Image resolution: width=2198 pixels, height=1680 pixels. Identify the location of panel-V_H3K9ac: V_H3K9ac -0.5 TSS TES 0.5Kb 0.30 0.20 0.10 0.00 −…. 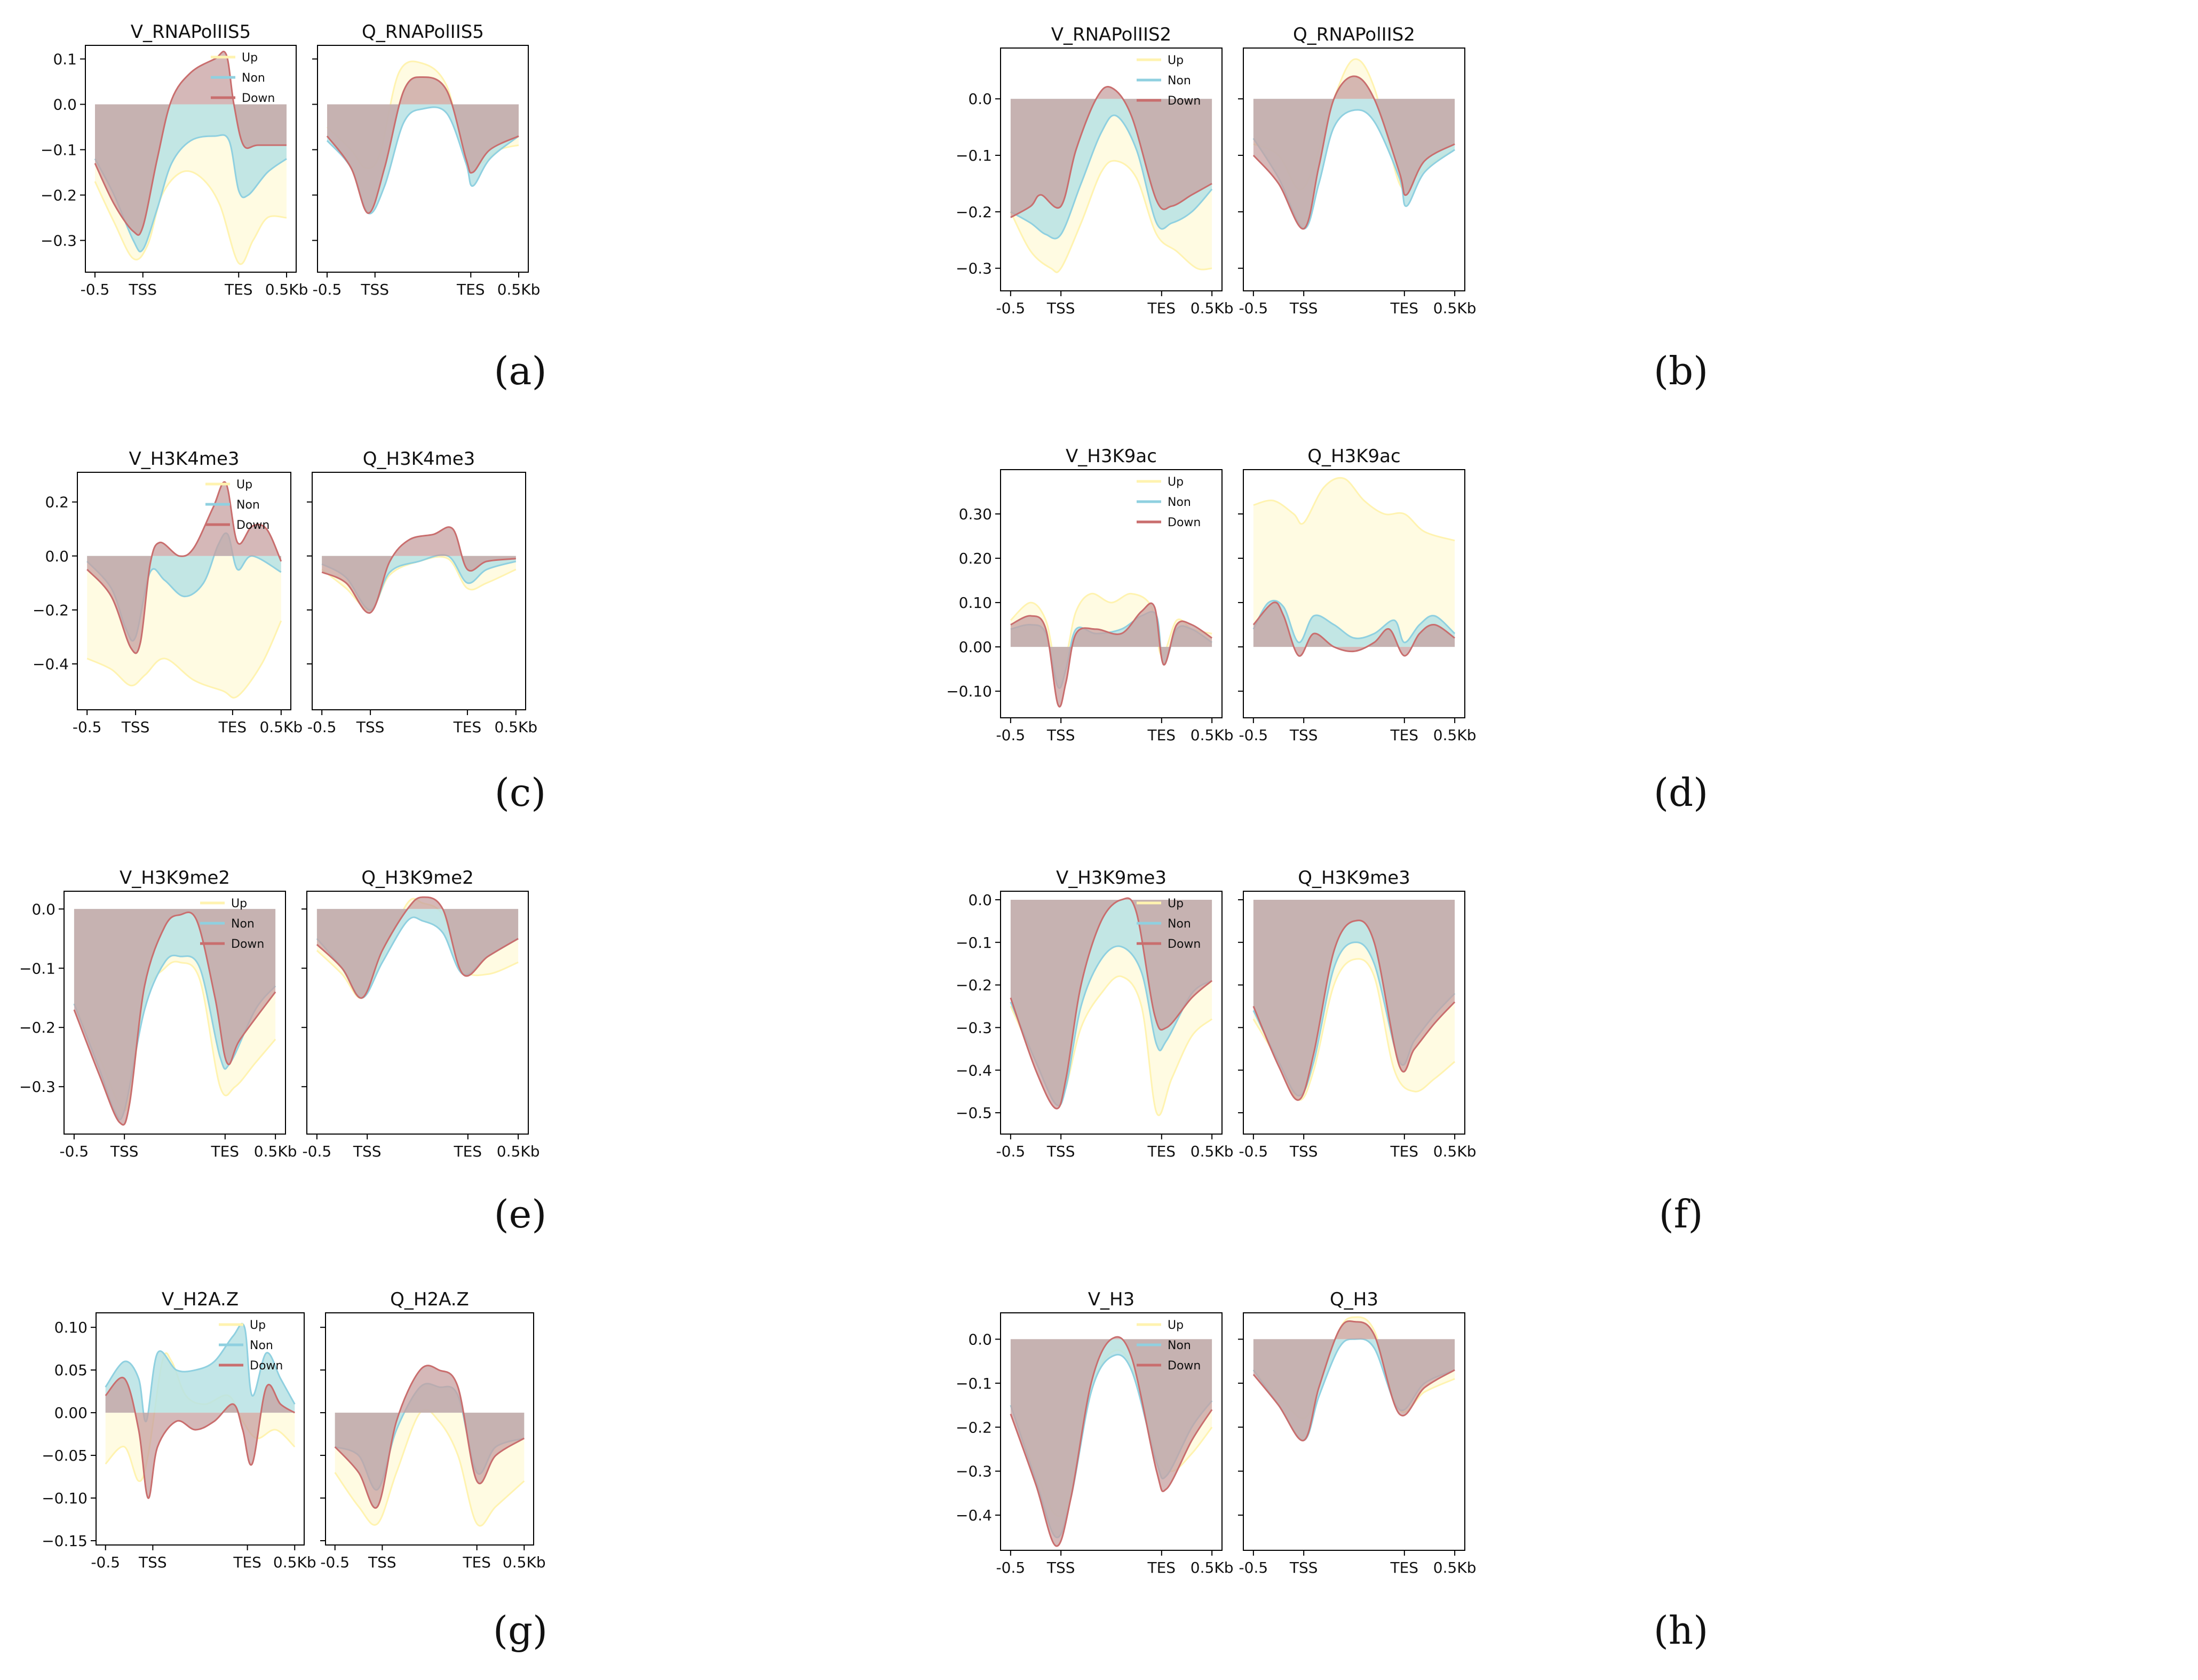
(1089, 595).